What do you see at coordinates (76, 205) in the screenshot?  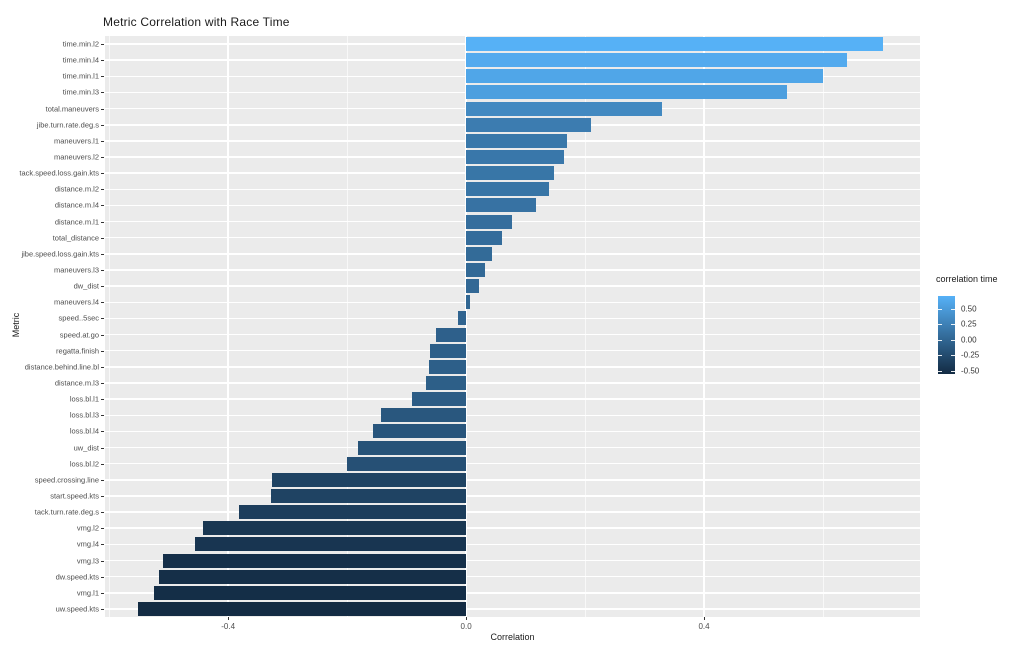 I see `y-tick-label: distance.m.l4` at bounding box center [76, 205].